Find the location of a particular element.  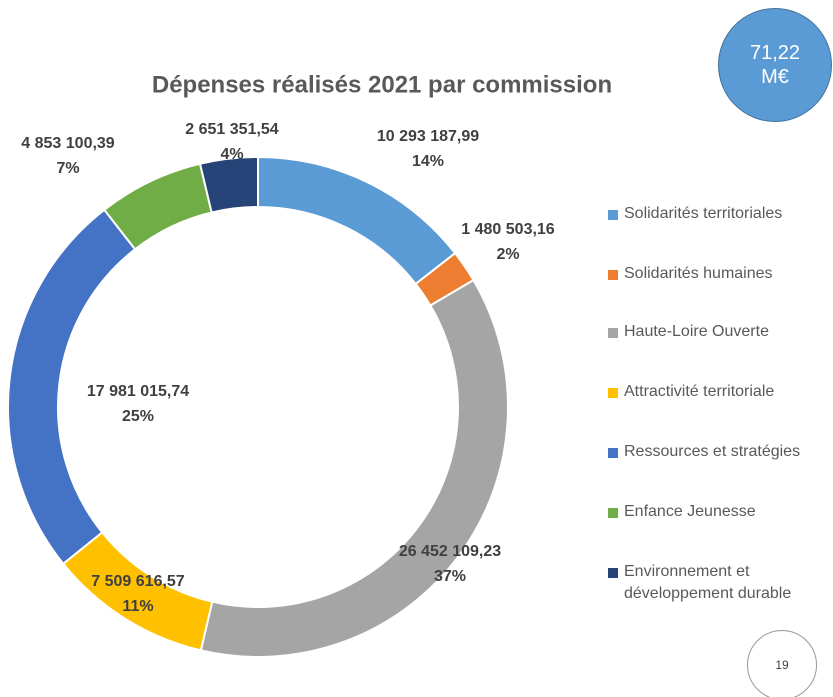

legend-label: Solidarités territoriales is located at coordinates (703, 213).